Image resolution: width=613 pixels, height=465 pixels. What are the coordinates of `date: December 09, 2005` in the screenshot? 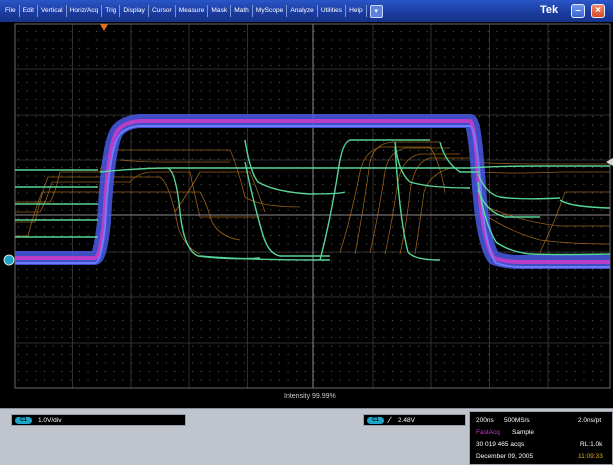 It's located at (505, 456).